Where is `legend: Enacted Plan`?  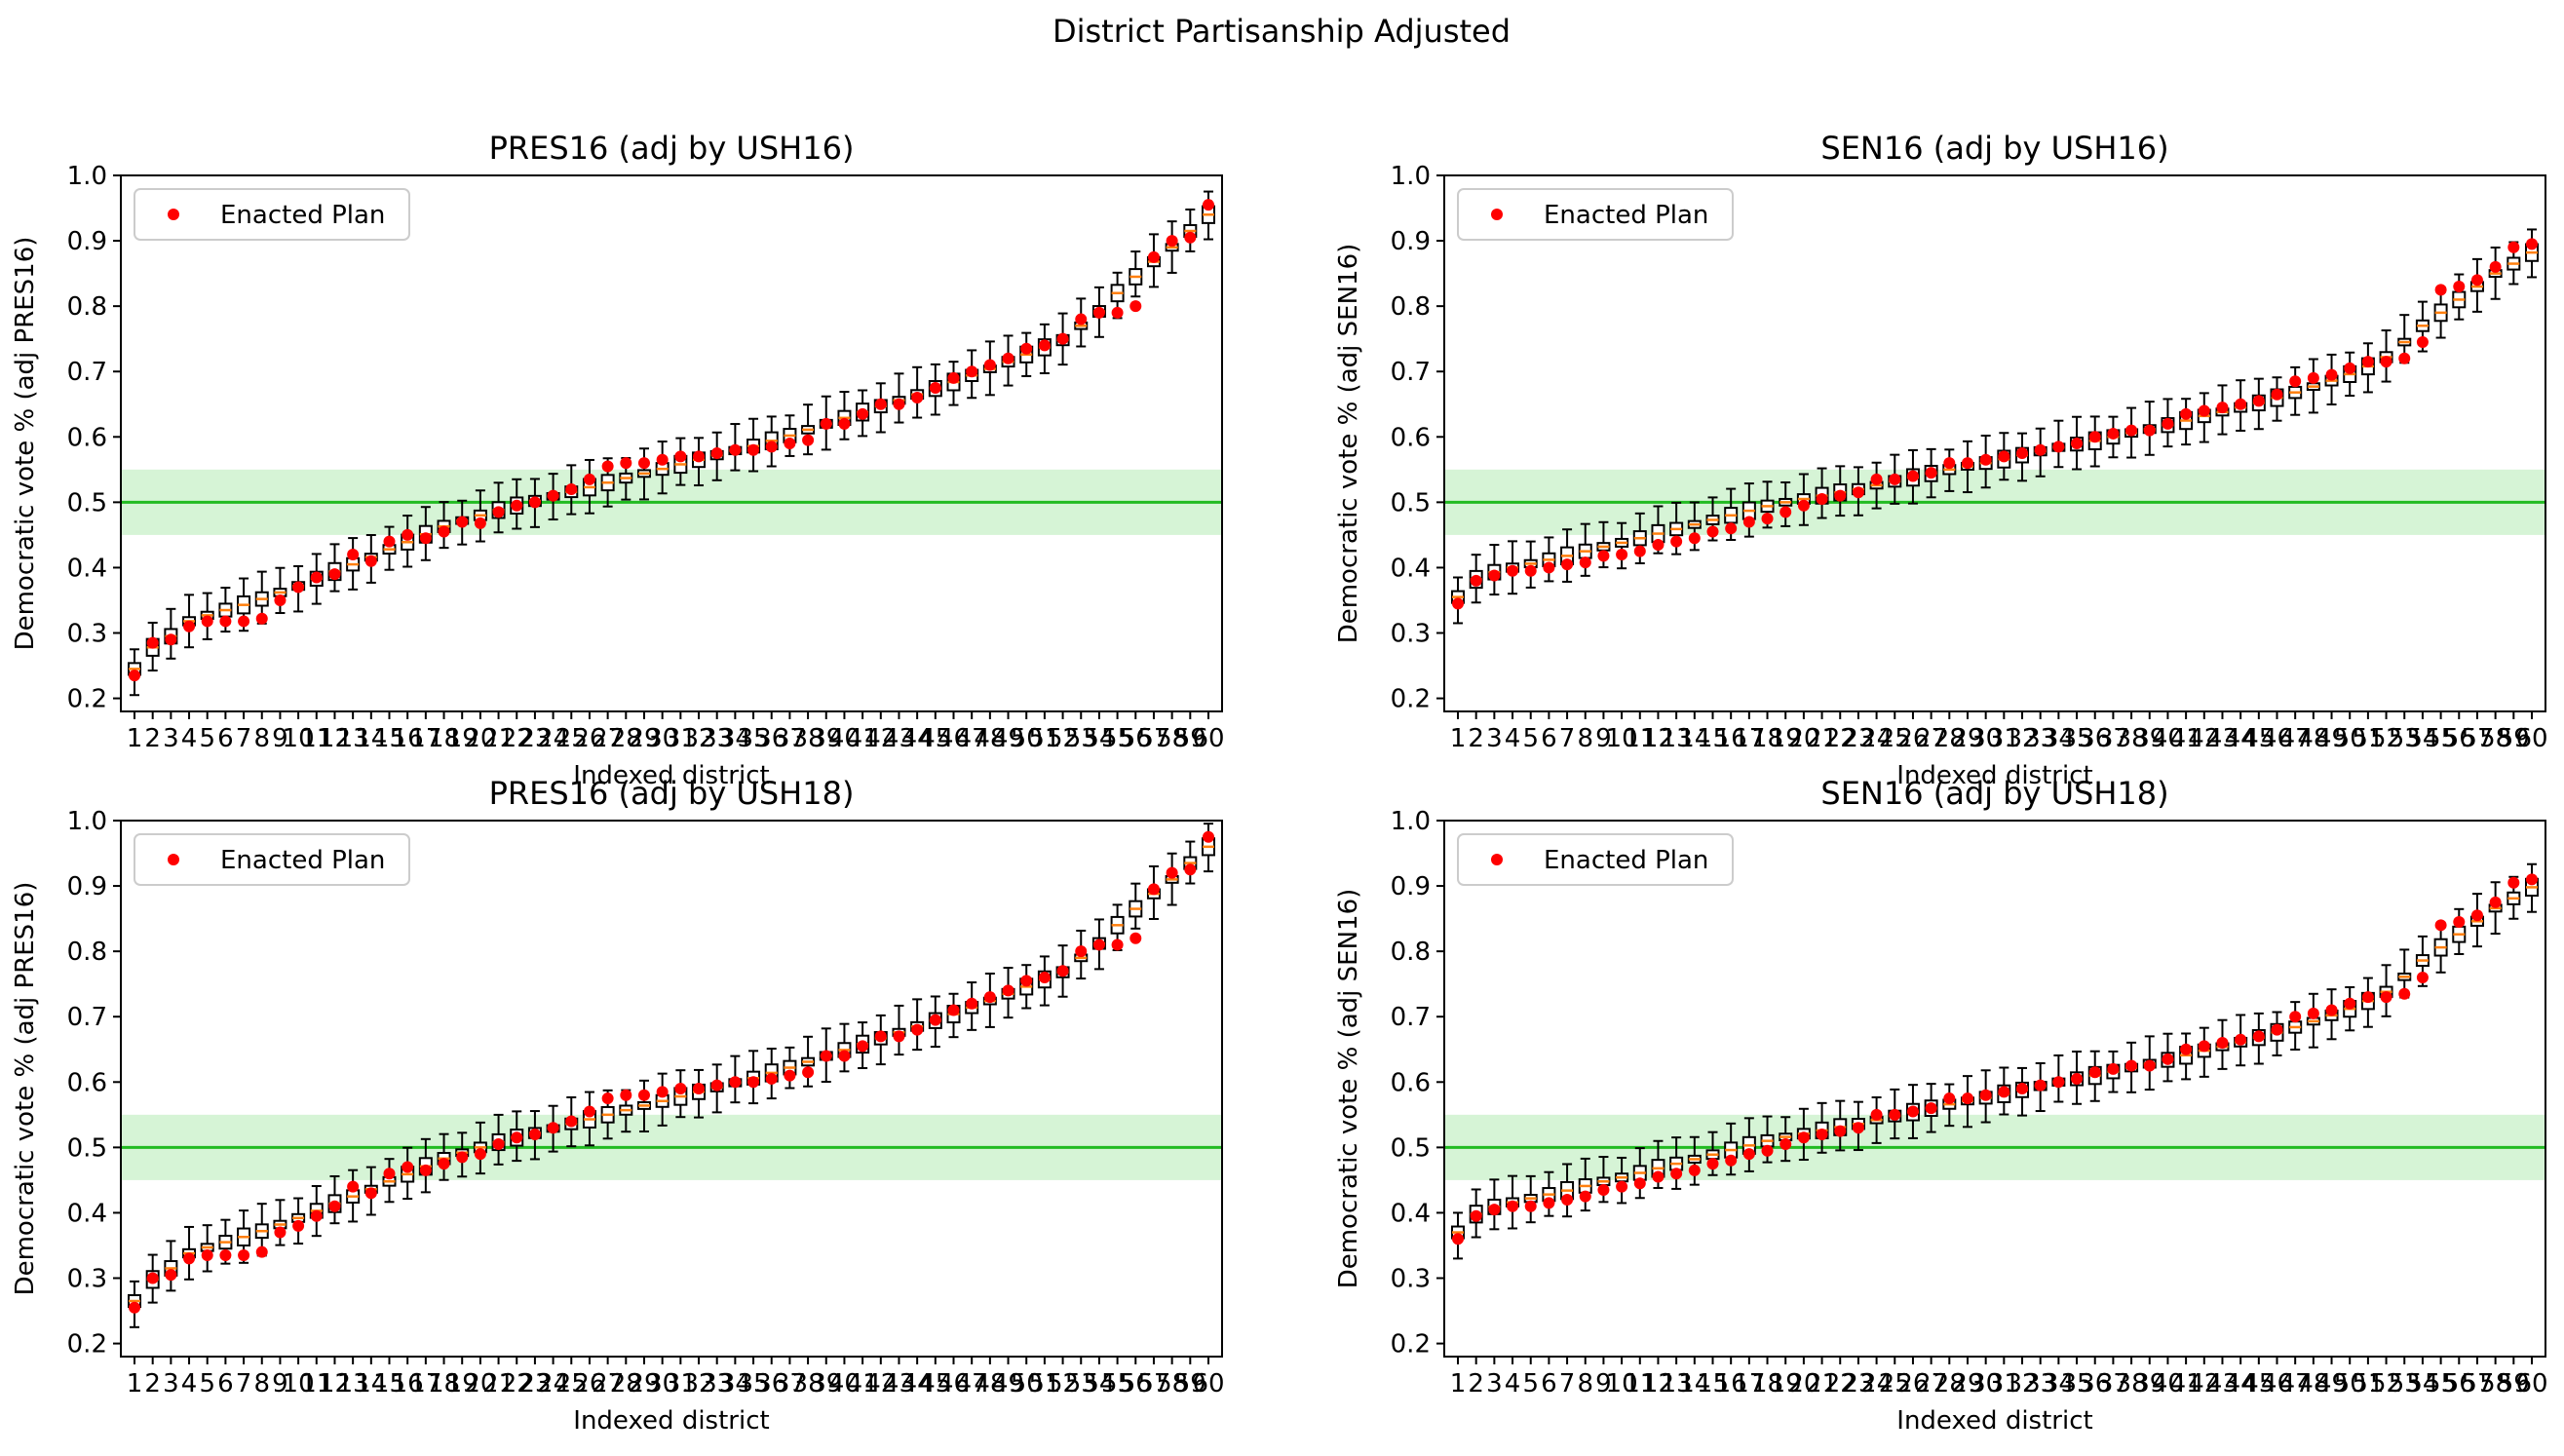 legend: Enacted Plan is located at coordinates (1596, 214).